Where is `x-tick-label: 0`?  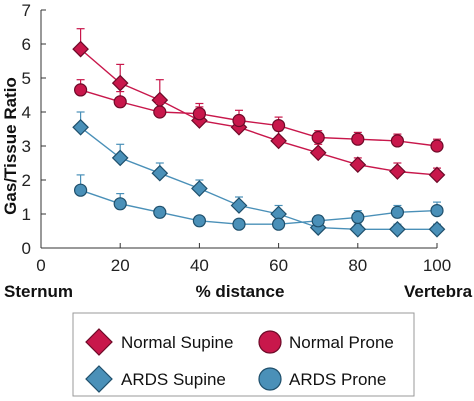 x-tick-label: 0 is located at coordinates (40, 265).